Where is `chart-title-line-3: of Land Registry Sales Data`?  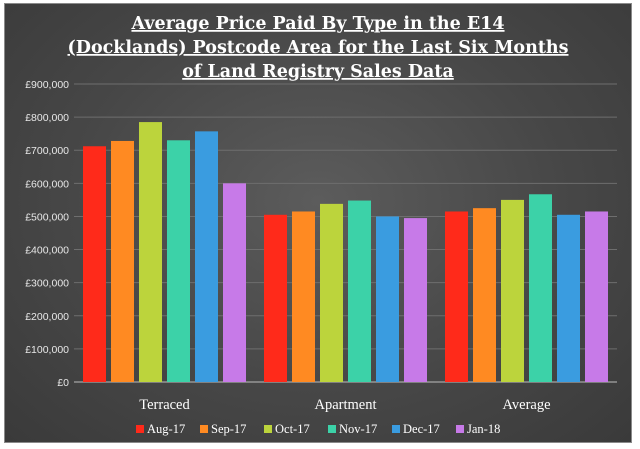 chart-title-line-3: of Land Registry Sales Data is located at coordinates (318, 72).